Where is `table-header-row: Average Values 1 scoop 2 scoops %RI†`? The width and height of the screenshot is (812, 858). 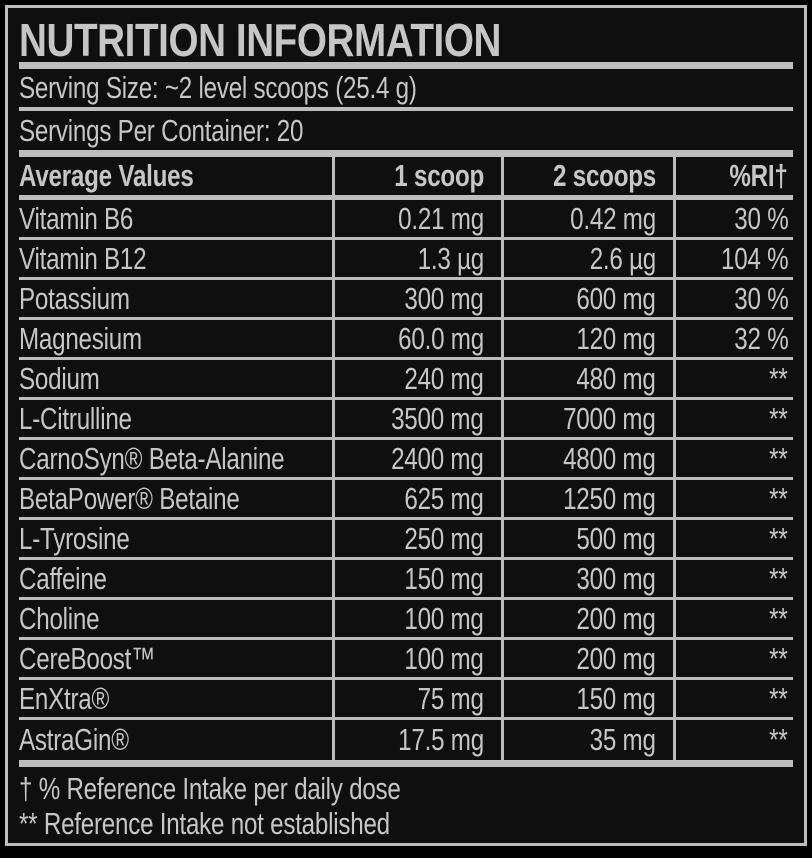 table-header-row: Average Values 1 scoop 2 scoops %RI† is located at coordinates (406, 178).